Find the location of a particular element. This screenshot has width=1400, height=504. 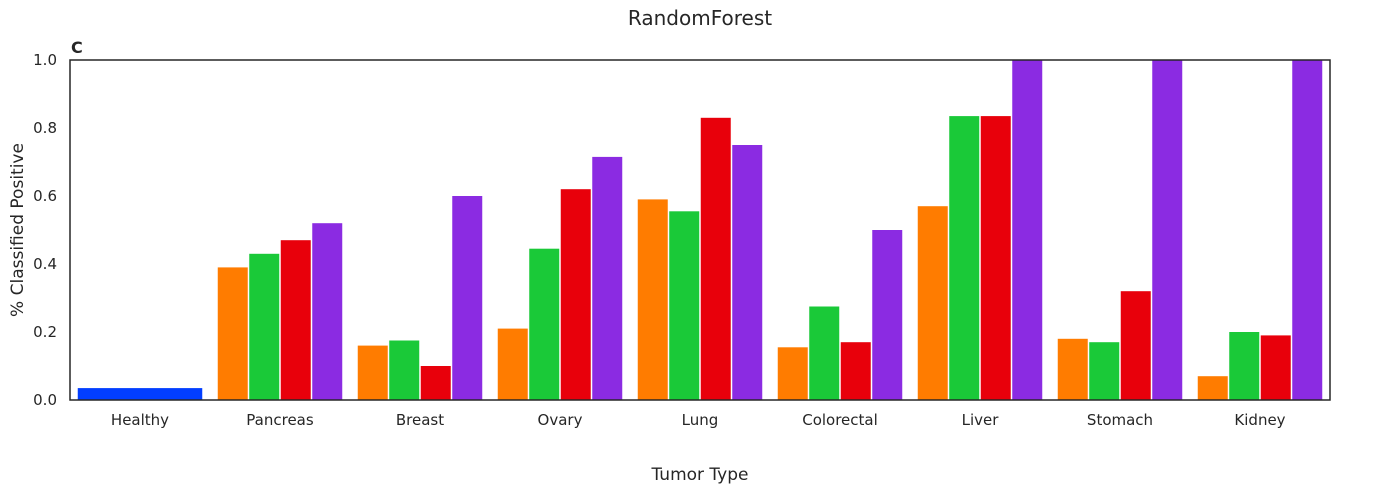

x-tick-label-pancreas: Pancreas is located at coordinates (280, 420).